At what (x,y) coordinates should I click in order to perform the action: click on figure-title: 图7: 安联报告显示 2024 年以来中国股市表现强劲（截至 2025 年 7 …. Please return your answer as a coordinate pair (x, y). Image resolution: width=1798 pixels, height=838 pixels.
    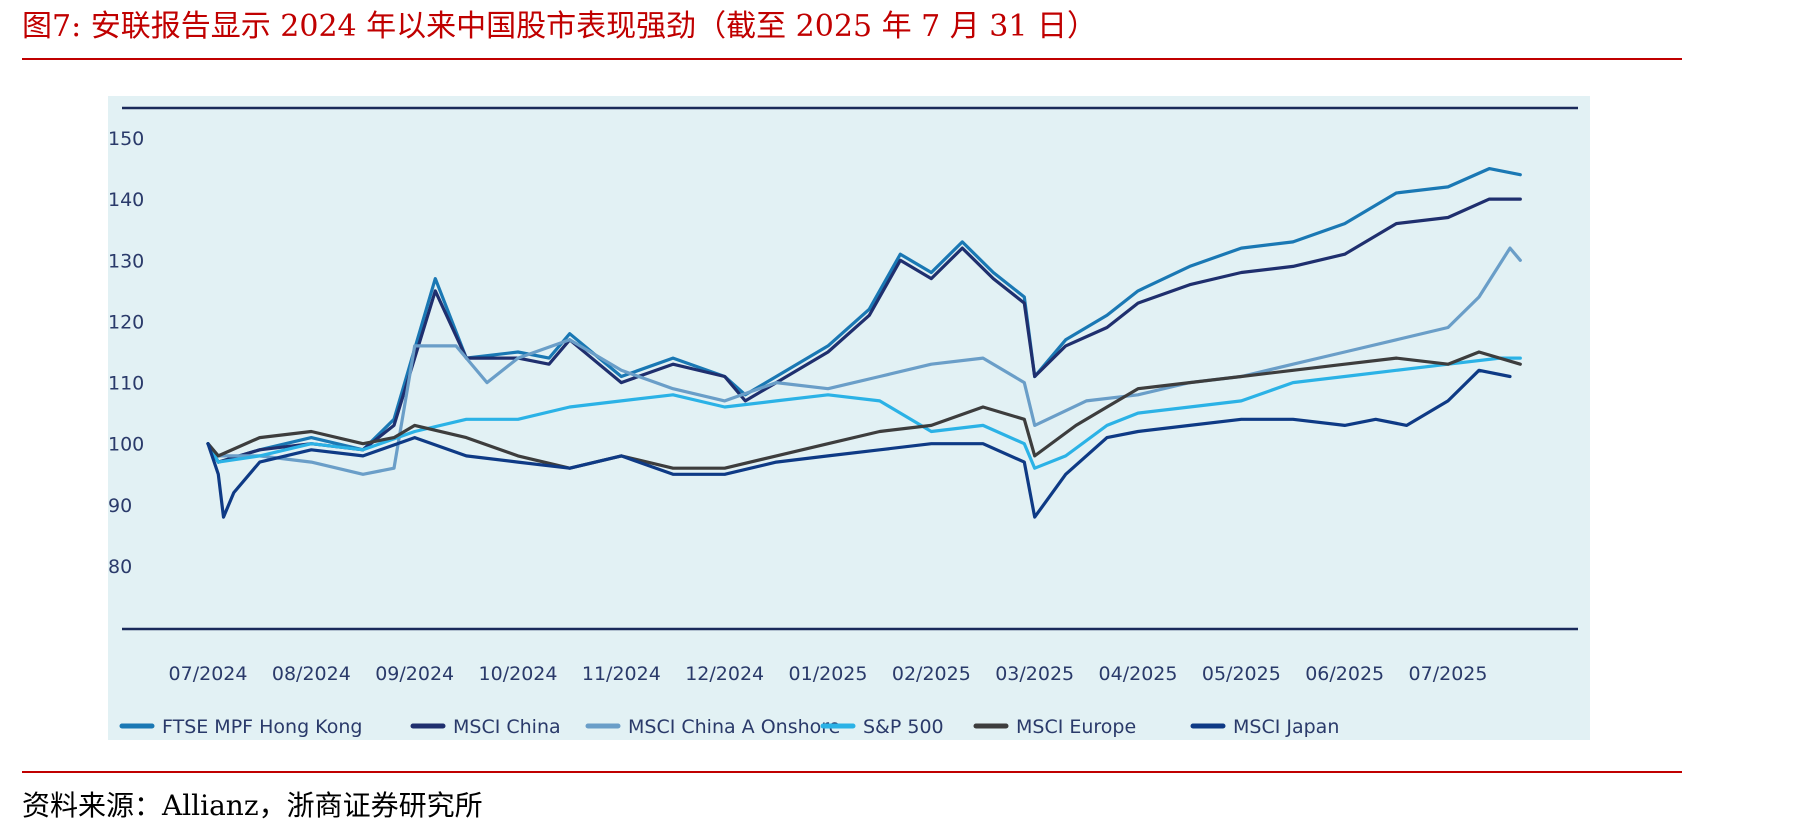
    Looking at the image, I should click on (559, 26).